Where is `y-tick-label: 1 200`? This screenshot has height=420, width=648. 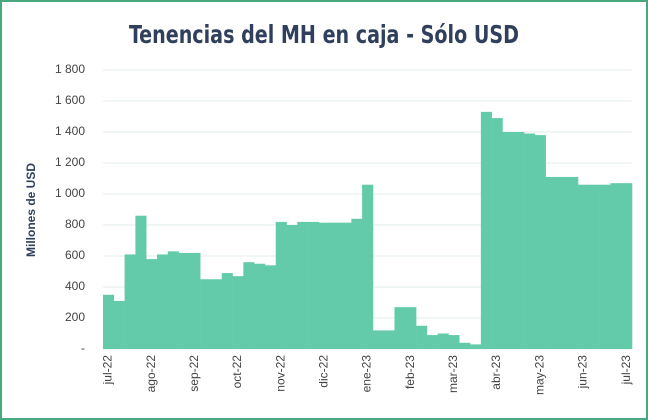 y-tick-label: 1 200 is located at coordinates (70, 162).